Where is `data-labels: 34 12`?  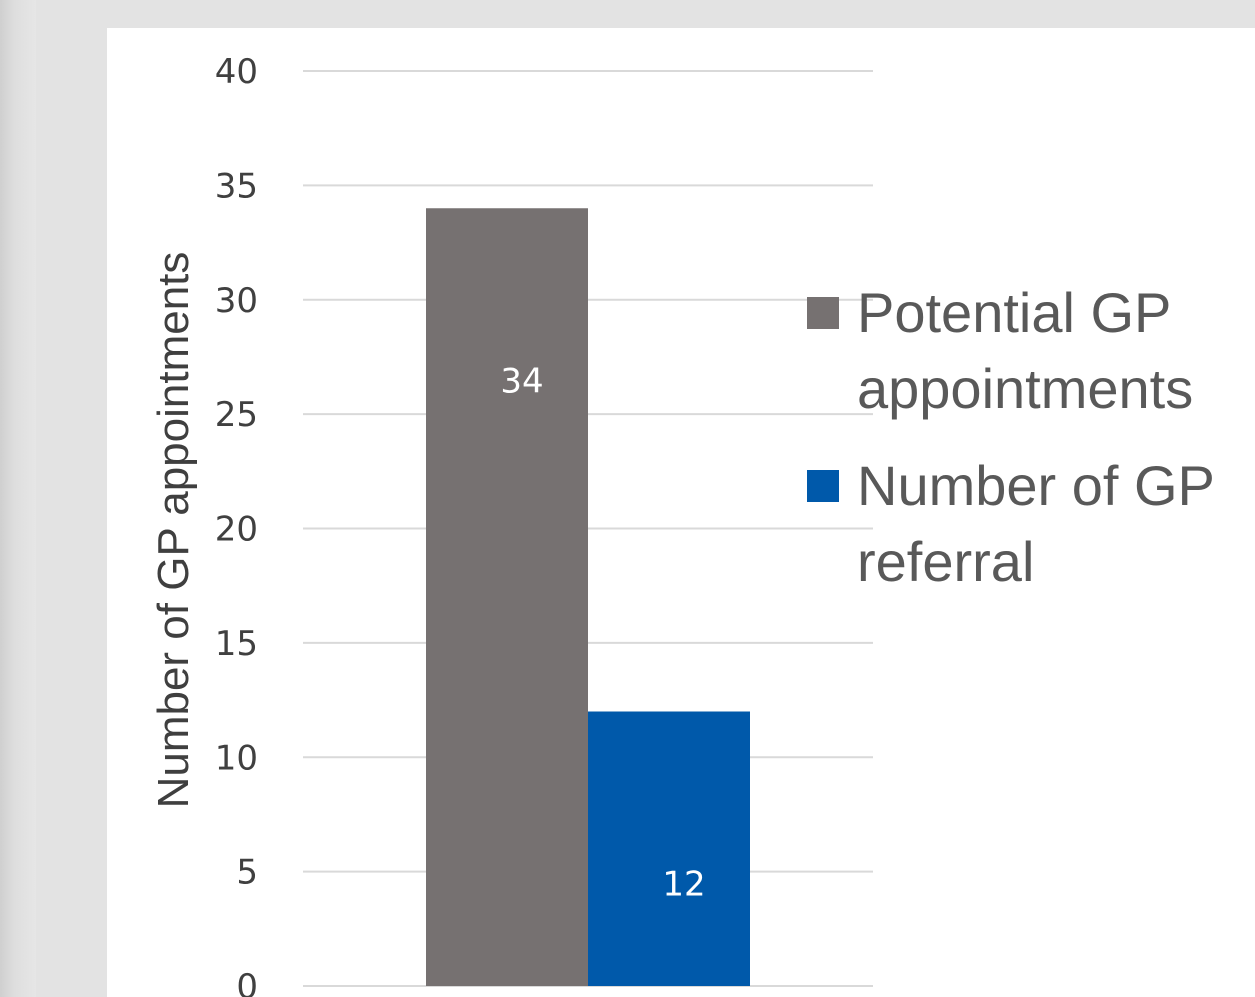 data-labels: 34 12 is located at coordinates (602, 632).